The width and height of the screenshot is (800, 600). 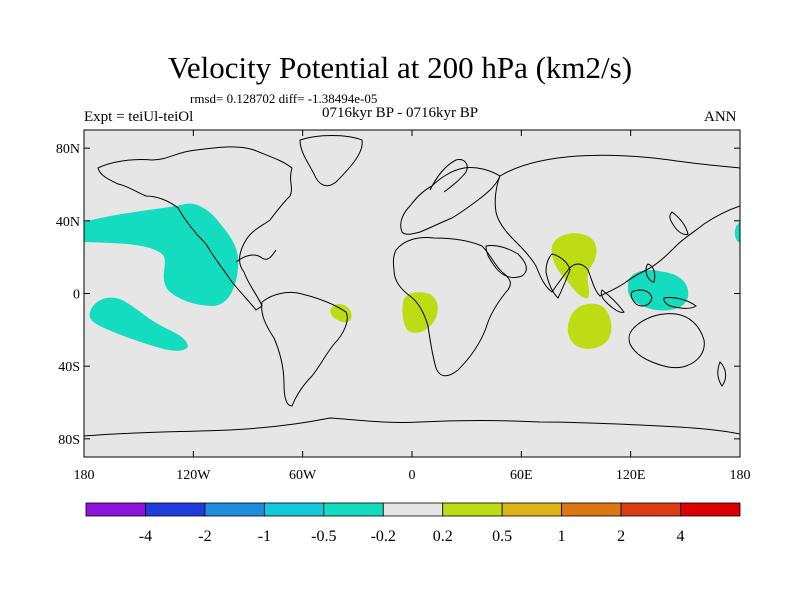 I want to click on coastline-north-america, so click(x=195, y=228).